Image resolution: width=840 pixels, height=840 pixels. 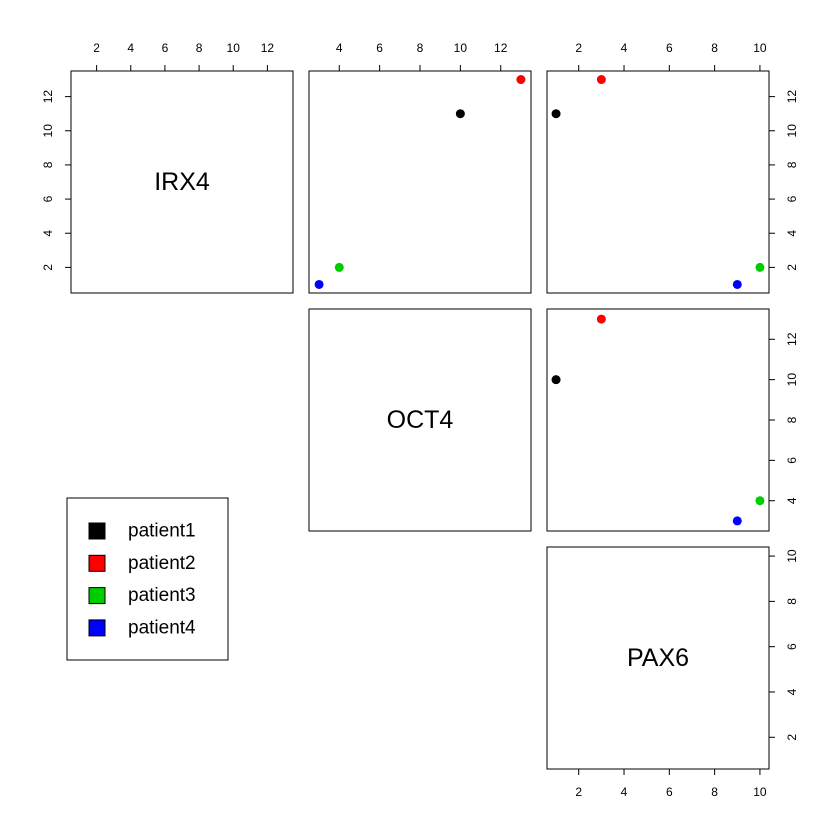 What do you see at coordinates (268, 48) in the screenshot?
I see `x-tick-label-irx4-12: 12` at bounding box center [268, 48].